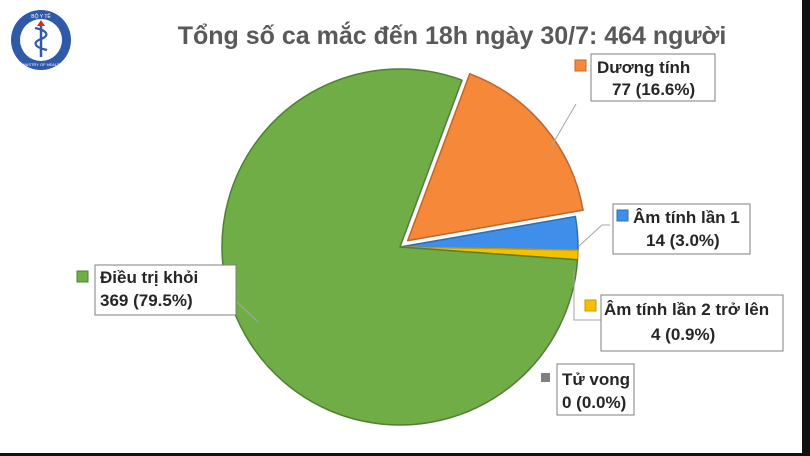 The image size is (810, 456). What do you see at coordinates (643, 67) in the screenshot?
I see `slice-label-name: Dương tính` at bounding box center [643, 67].